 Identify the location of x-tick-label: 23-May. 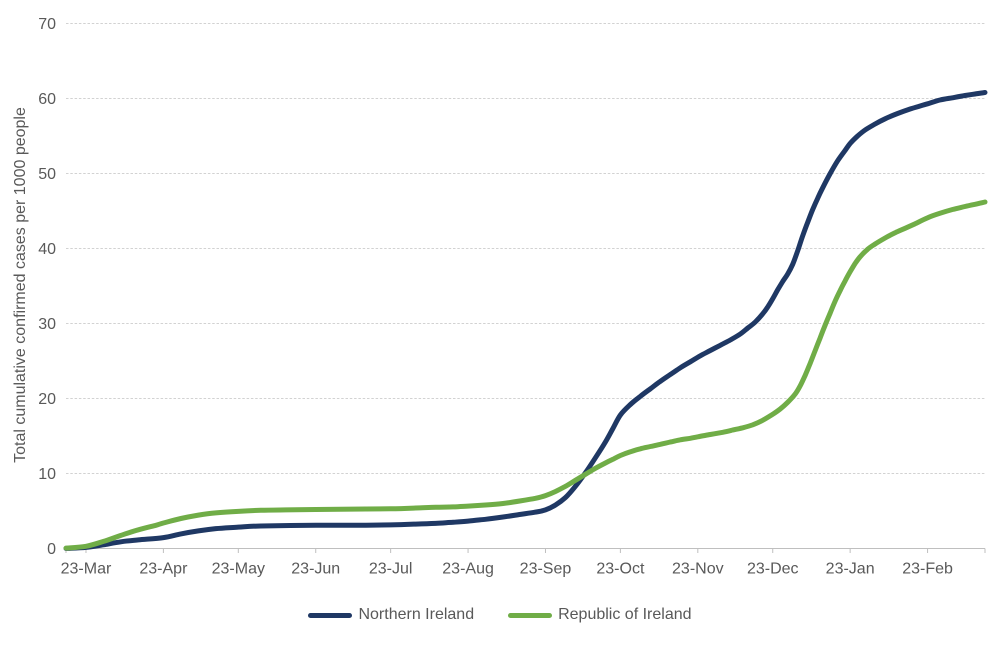
(238, 569).